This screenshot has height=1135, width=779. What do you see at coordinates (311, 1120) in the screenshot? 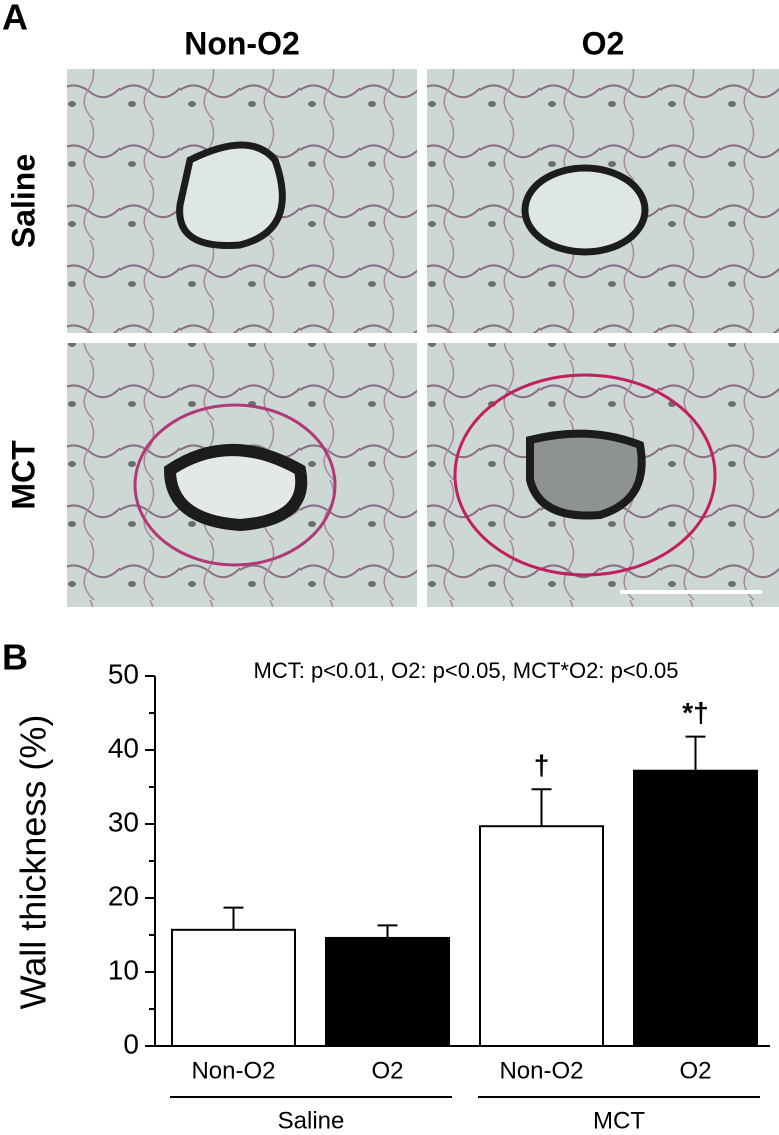
I see `group-label: Saline` at bounding box center [311, 1120].